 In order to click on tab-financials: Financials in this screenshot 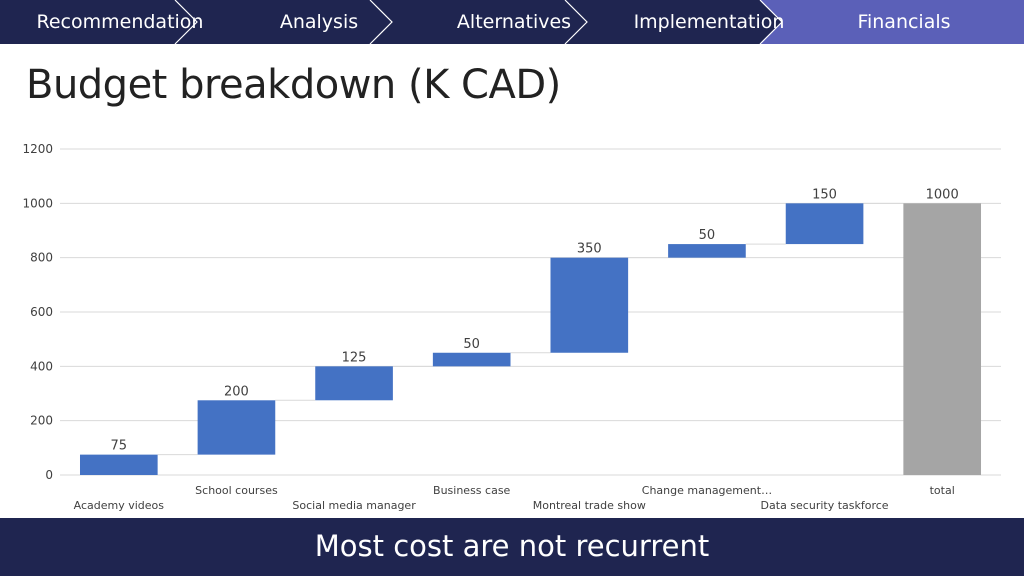, I will do `click(904, 22)`.